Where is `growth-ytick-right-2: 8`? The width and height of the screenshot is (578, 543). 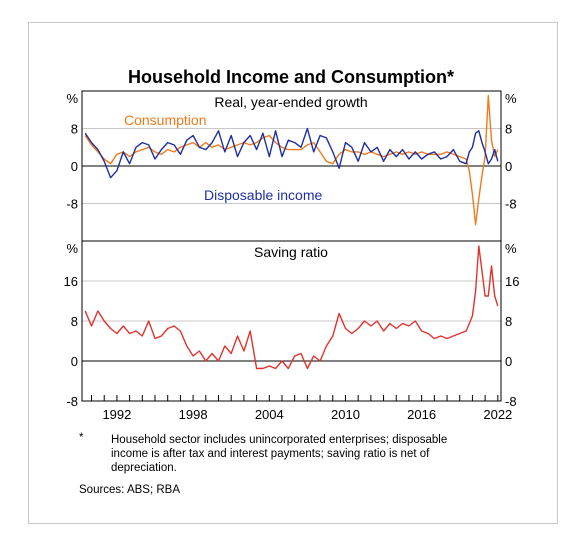
growth-ytick-right-2: 8 is located at coordinates (508, 129).